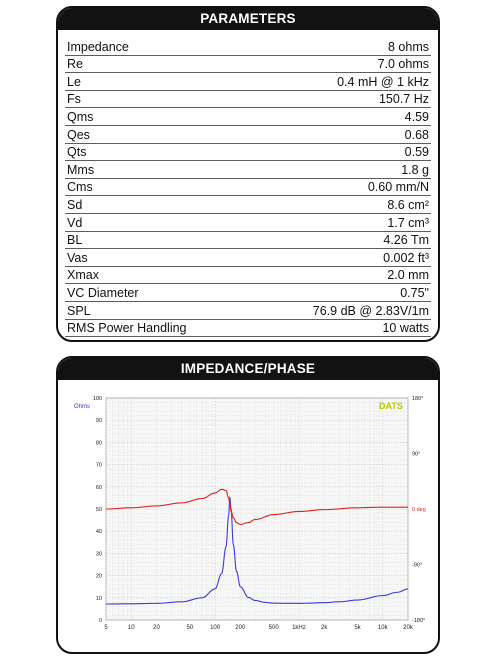  I want to click on param-row: RMS Power Handling 10 watts, so click(248, 329).